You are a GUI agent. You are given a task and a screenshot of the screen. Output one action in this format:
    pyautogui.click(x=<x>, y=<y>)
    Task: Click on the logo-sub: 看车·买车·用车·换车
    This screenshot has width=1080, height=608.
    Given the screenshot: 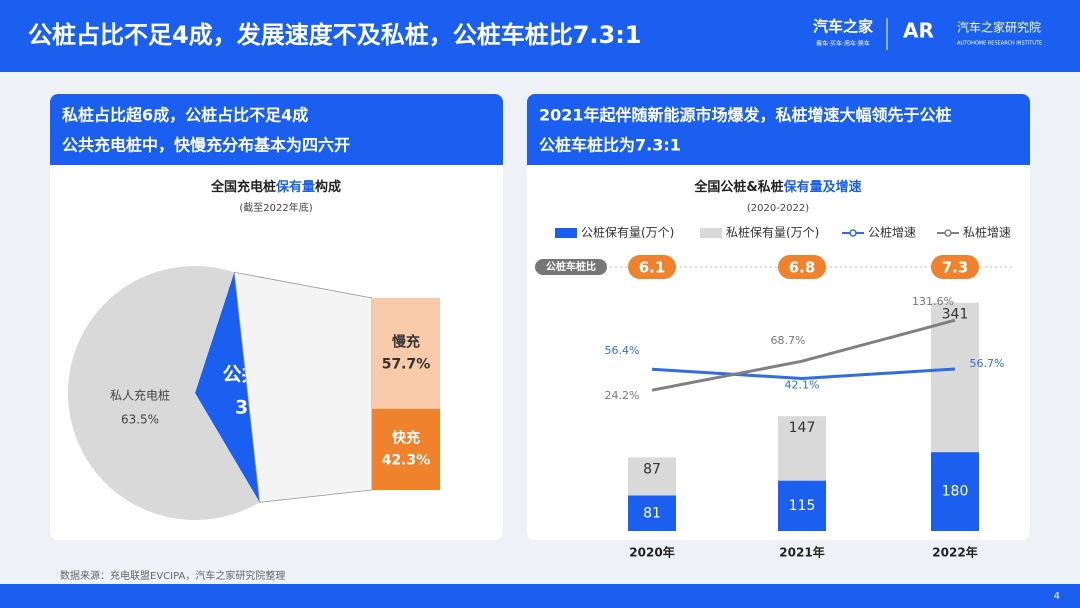 What is the action you would take?
    pyautogui.click(x=843, y=44)
    